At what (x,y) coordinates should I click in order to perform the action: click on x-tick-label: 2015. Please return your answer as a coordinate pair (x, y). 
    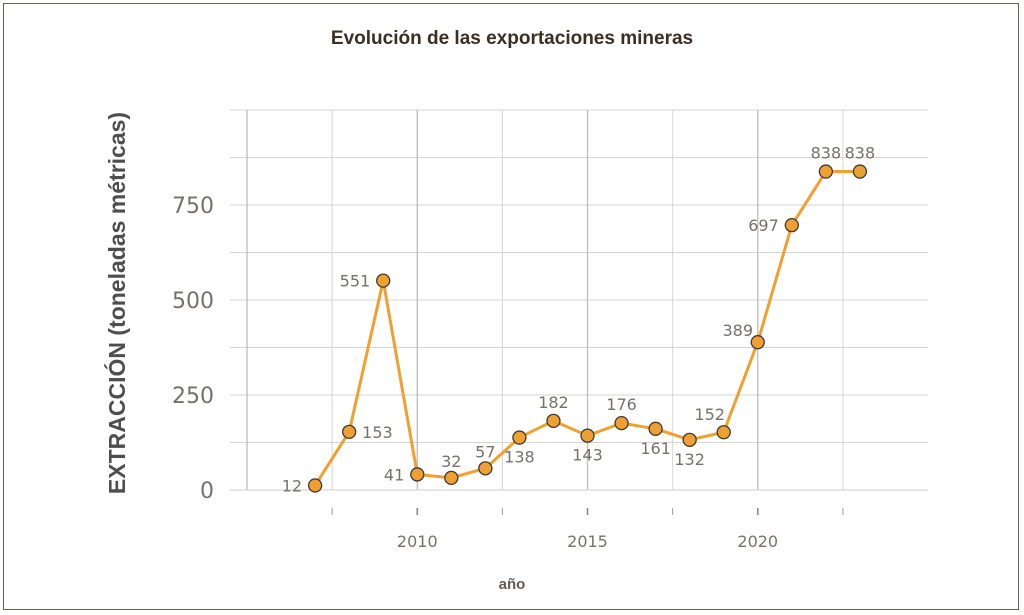
    Looking at the image, I should click on (587, 541).